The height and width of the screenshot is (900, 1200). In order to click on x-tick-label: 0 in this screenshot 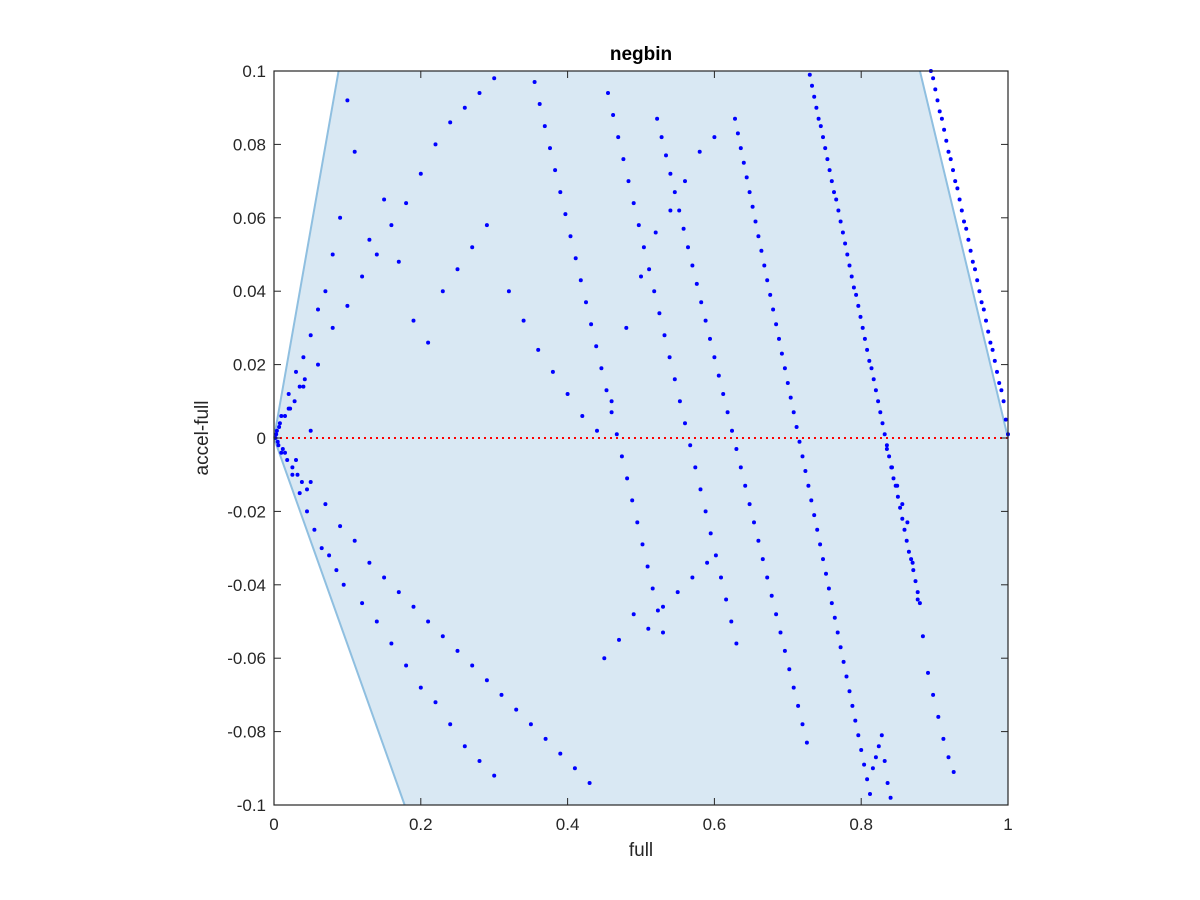, I will do `click(273, 824)`.